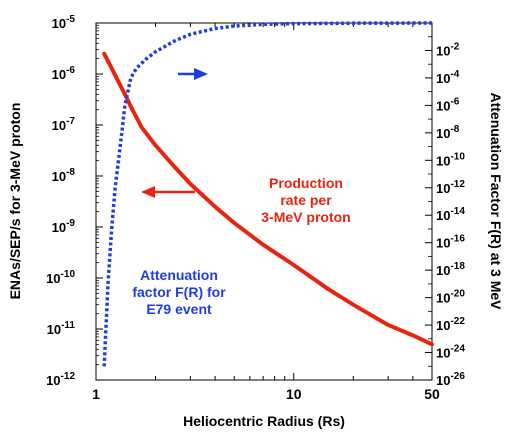  I want to click on y-right-tick-label: 10⁻¹⁸, so click(450, 269).